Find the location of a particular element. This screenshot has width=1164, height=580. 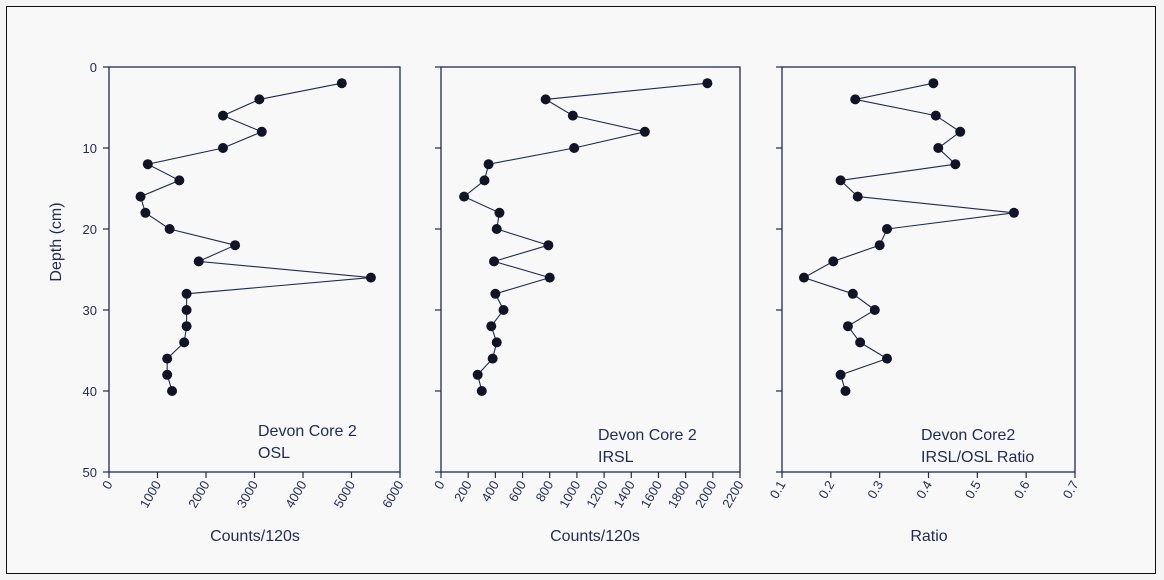

x-tick-label: 2200 is located at coordinates (732, 494).